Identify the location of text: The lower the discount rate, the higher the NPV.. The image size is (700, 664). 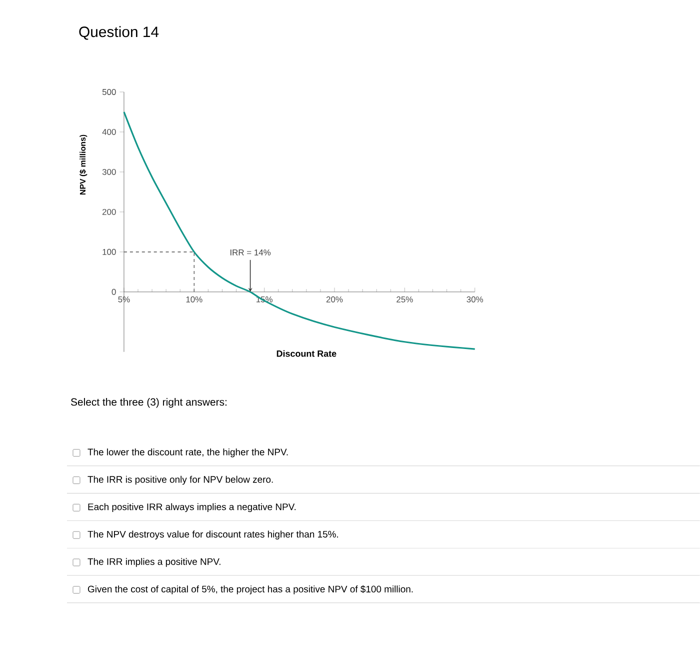
(188, 453).